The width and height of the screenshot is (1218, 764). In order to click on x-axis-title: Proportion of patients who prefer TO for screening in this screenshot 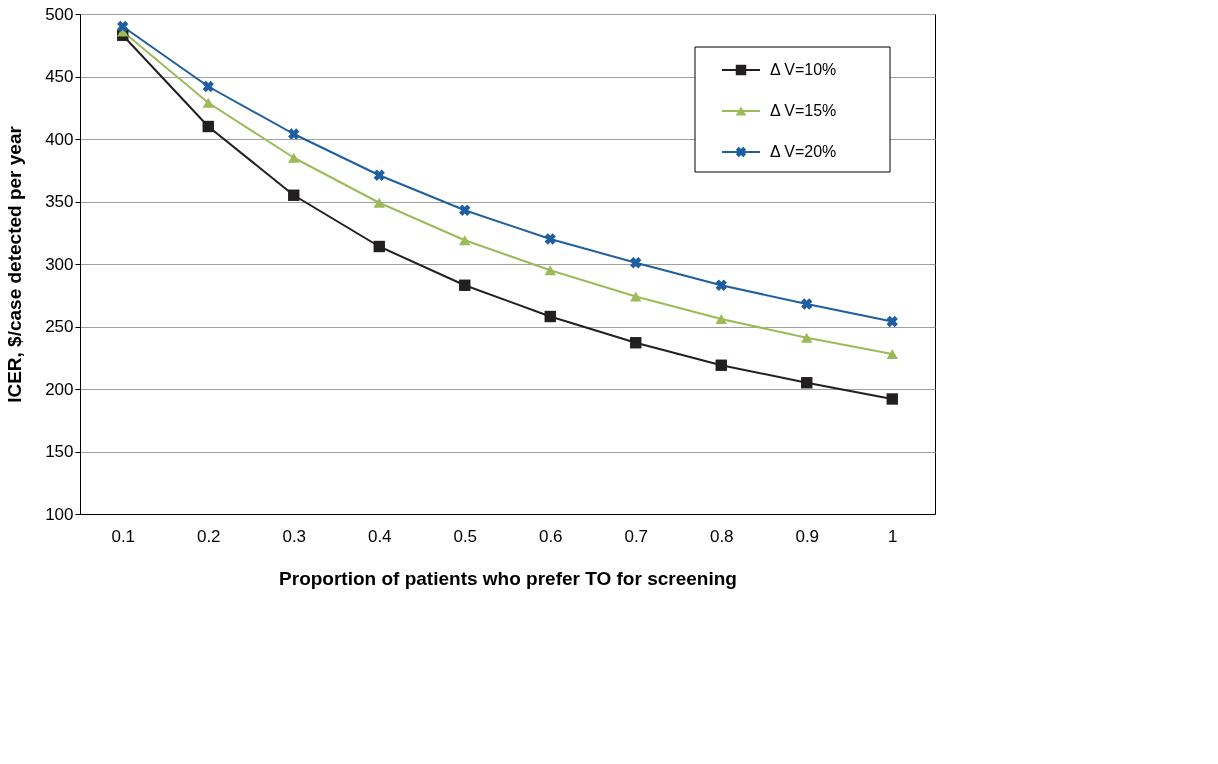, I will do `click(508, 578)`.